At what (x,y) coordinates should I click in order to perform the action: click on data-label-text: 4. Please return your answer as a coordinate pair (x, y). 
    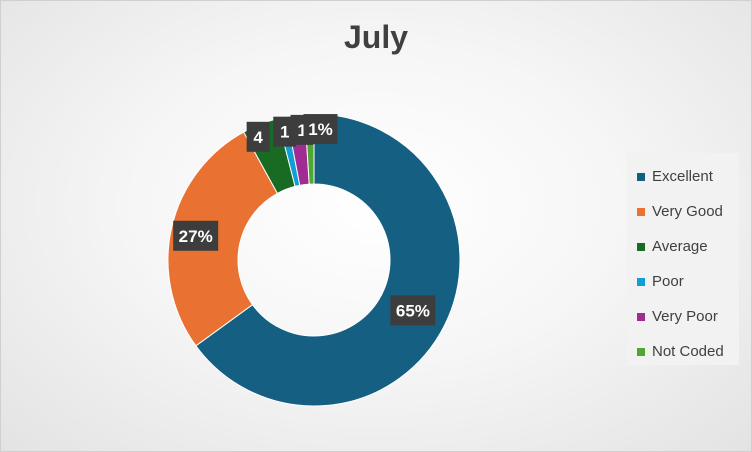
    Looking at the image, I should click on (258, 137).